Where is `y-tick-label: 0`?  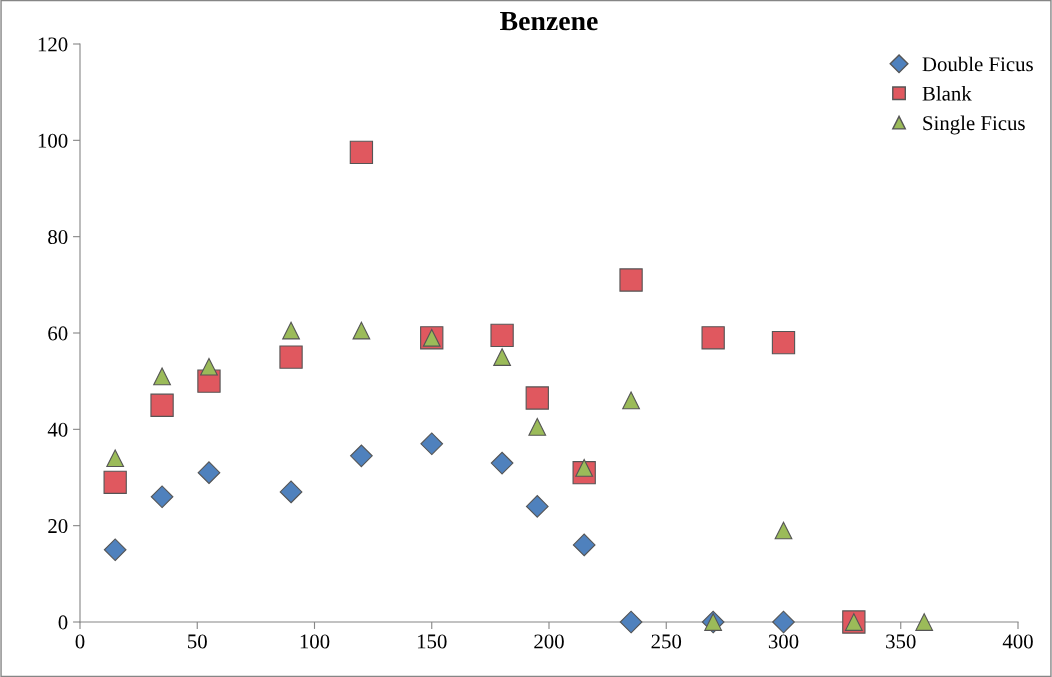
y-tick-label: 0 is located at coordinates (63, 622).